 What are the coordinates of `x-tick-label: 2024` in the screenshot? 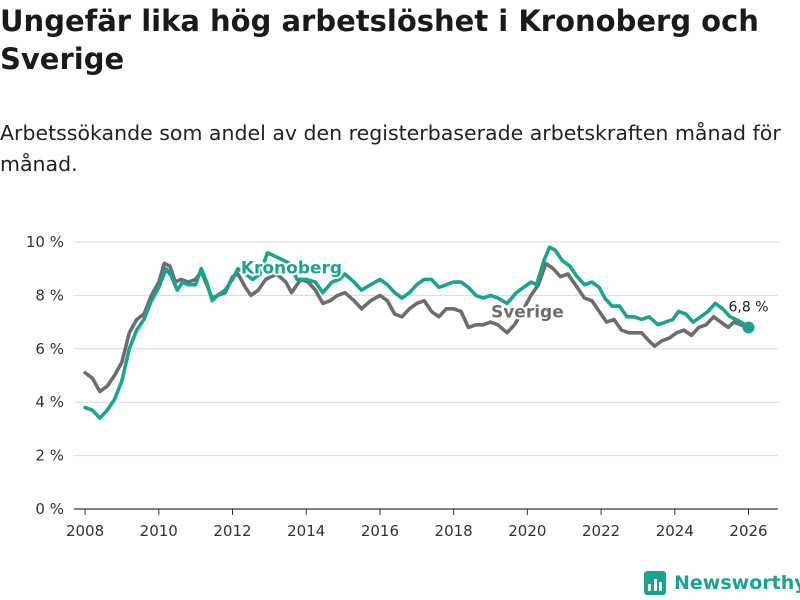 It's located at (675, 531).